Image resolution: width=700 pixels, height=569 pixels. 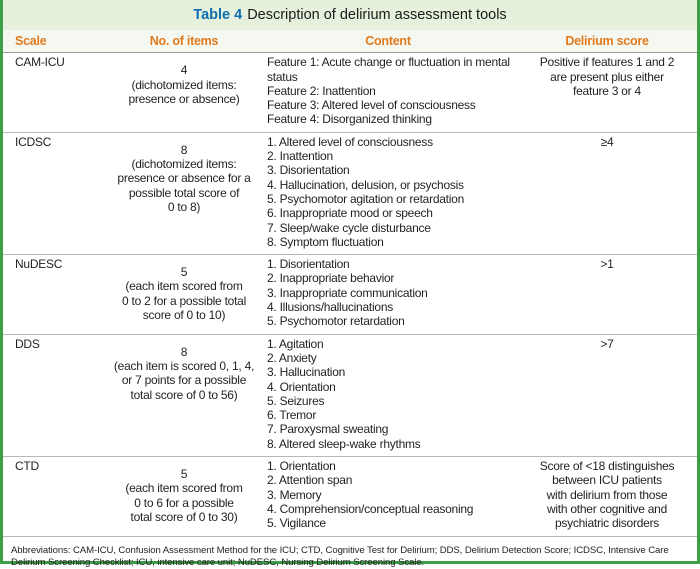 What do you see at coordinates (366, 198) in the screenshot?
I see `cell-line: 5. Psychomotor agitation or retardation` at bounding box center [366, 198].